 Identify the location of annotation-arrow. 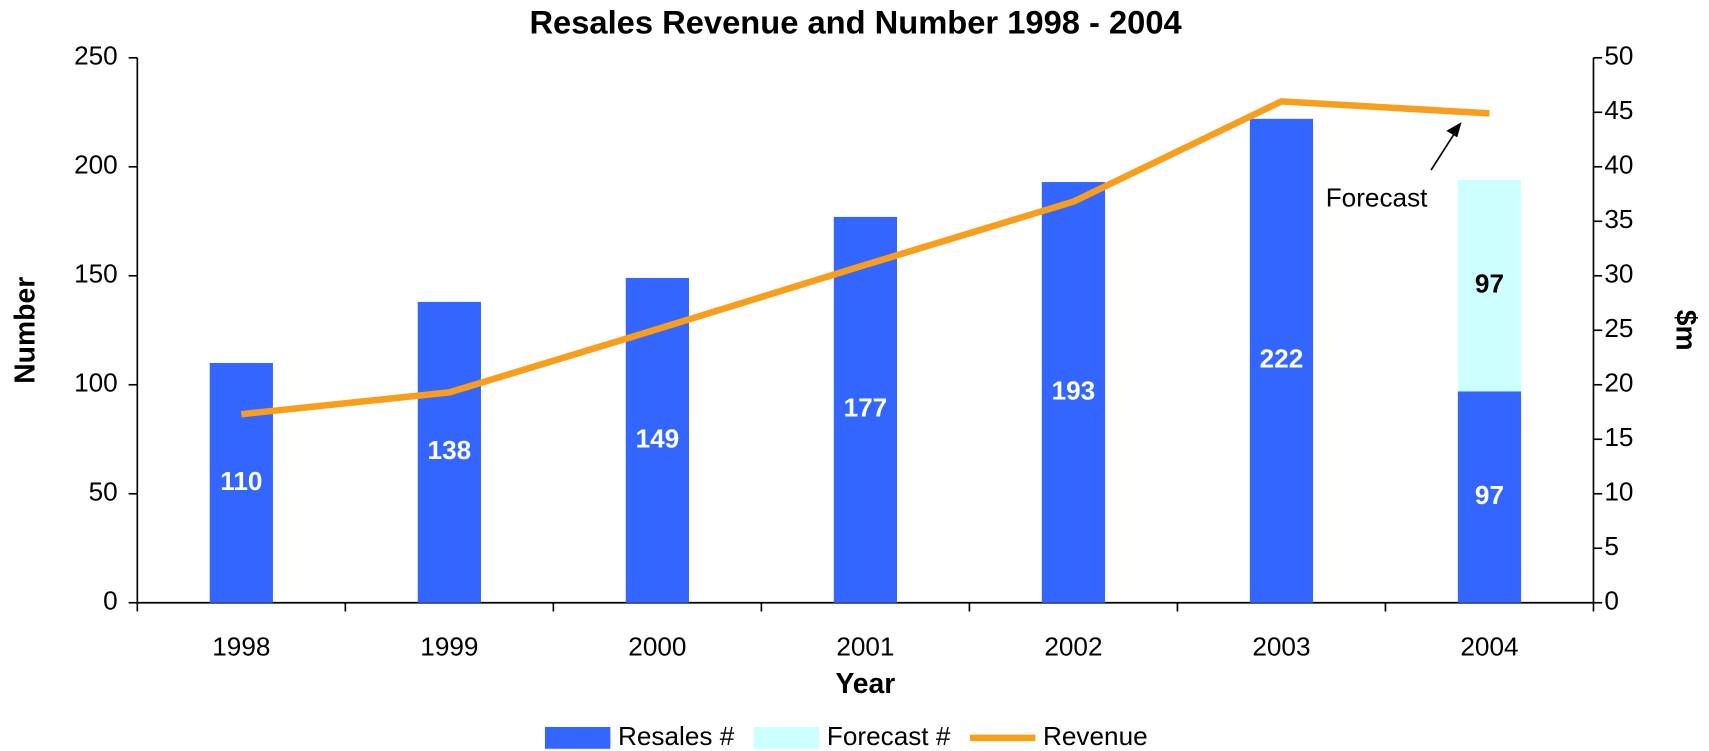
(1443, 150).